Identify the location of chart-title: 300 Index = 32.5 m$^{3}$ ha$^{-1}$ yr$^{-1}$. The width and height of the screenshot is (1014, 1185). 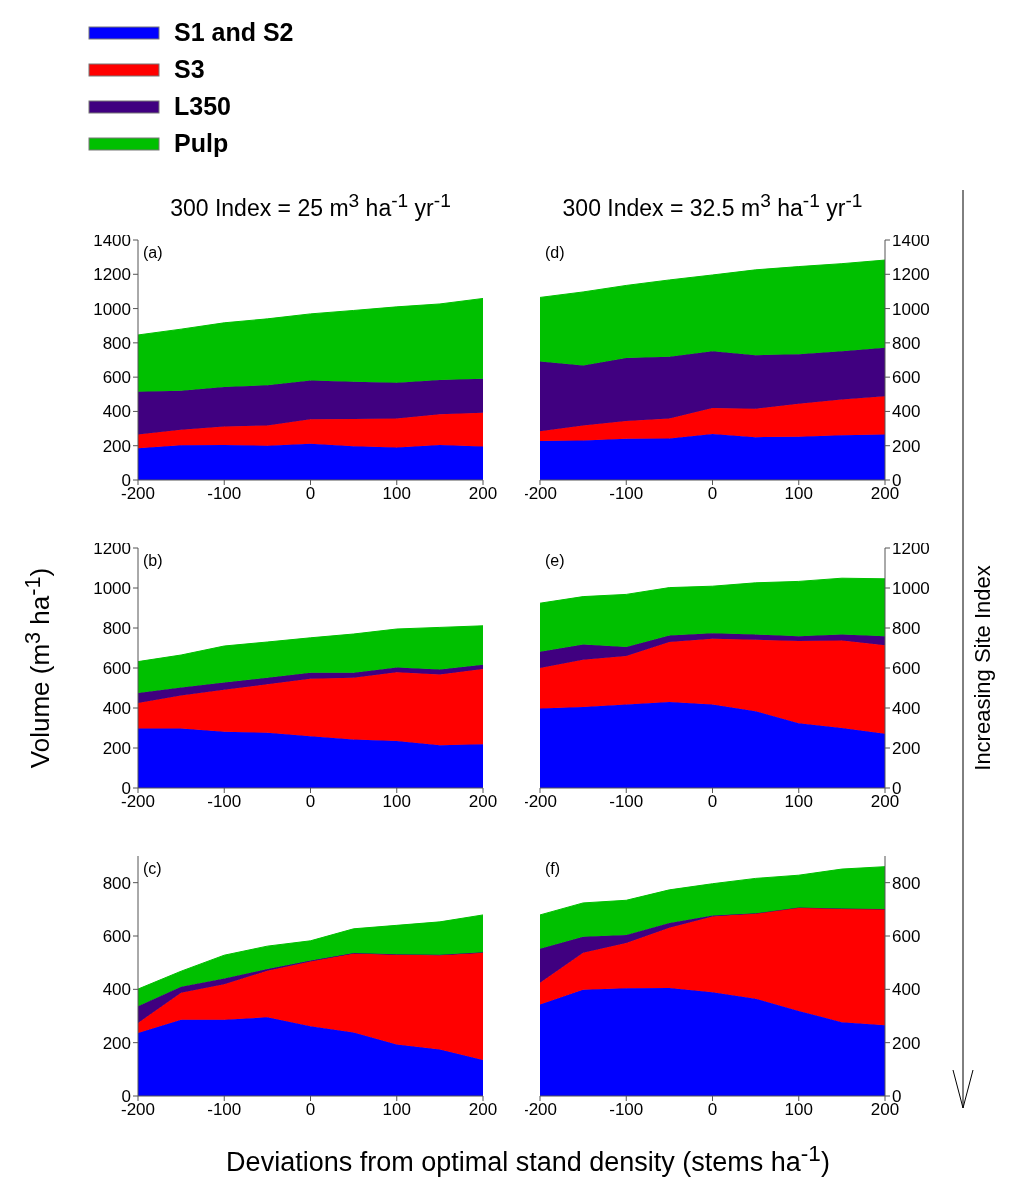
(712, 206).